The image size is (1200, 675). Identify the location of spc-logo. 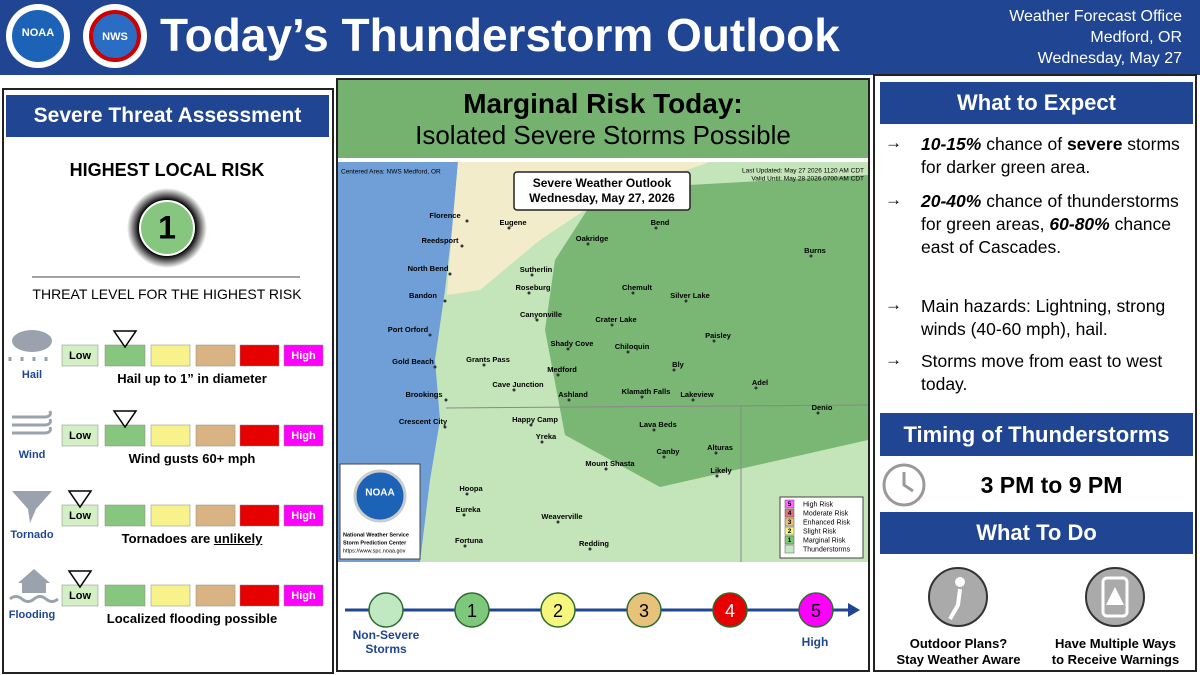
(380, 496).